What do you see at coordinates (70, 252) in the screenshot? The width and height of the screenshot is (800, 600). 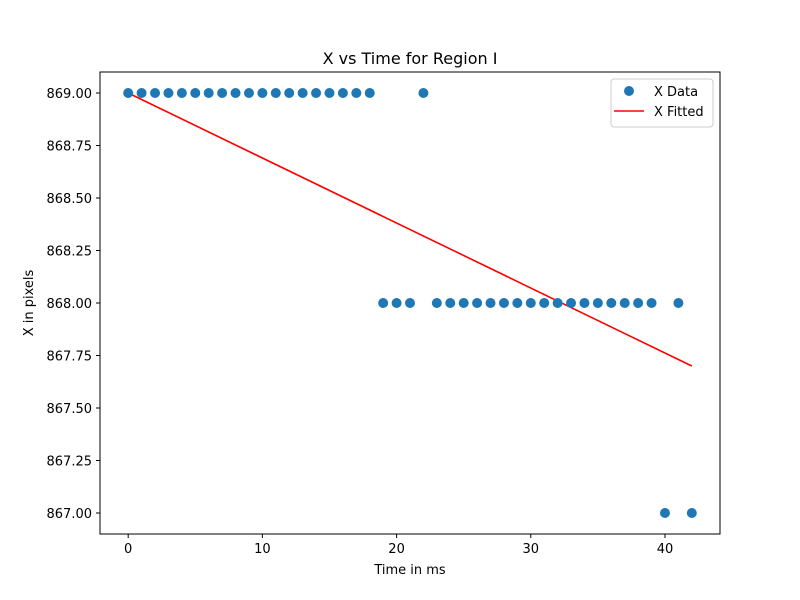 I see `y-tick-label: 868.25` at bounding box center [70, 252].